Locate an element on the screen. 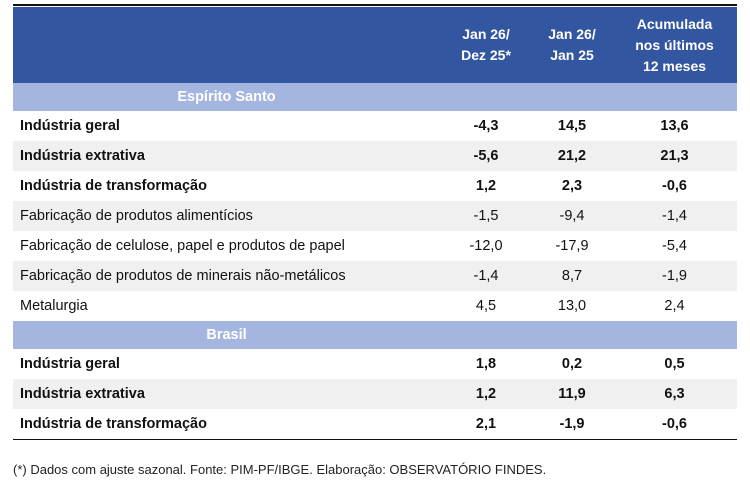  header-line: Dez 25* is located at coordinates (486, 55).